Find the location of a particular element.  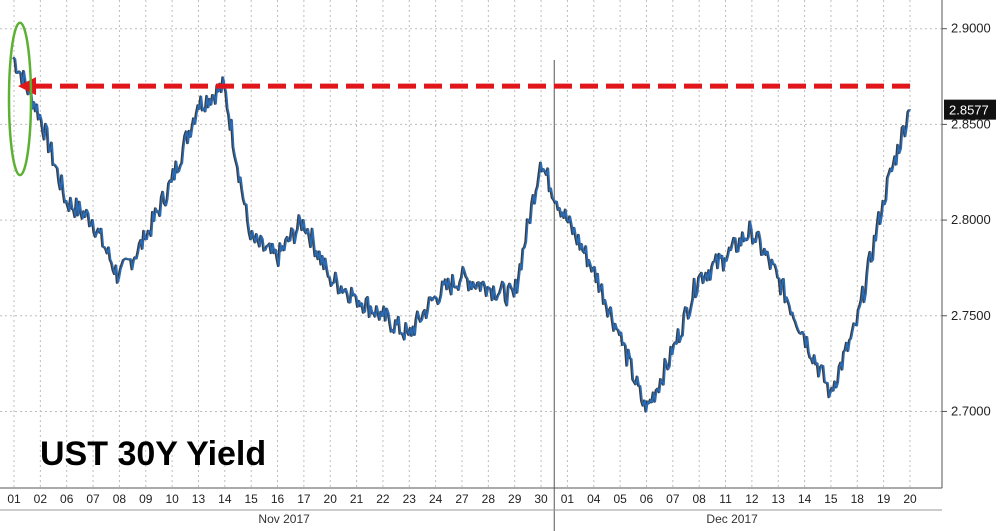

x-tick-label: 02 is located at coordinates (41, 499).